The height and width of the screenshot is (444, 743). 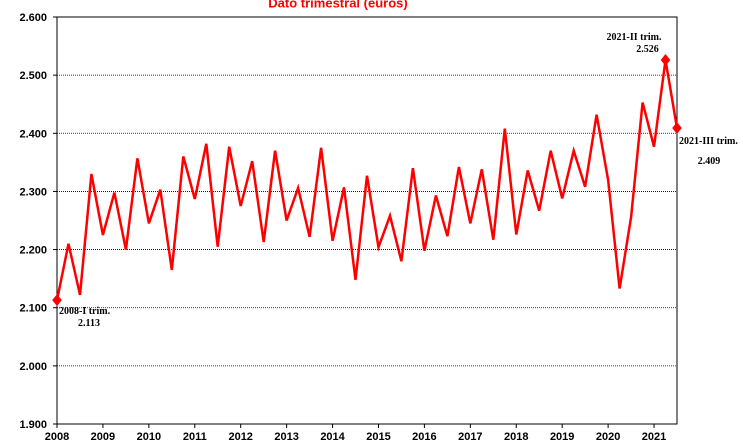 I want to click on y-tick-label: 2.500, so click(x=33, y=76).